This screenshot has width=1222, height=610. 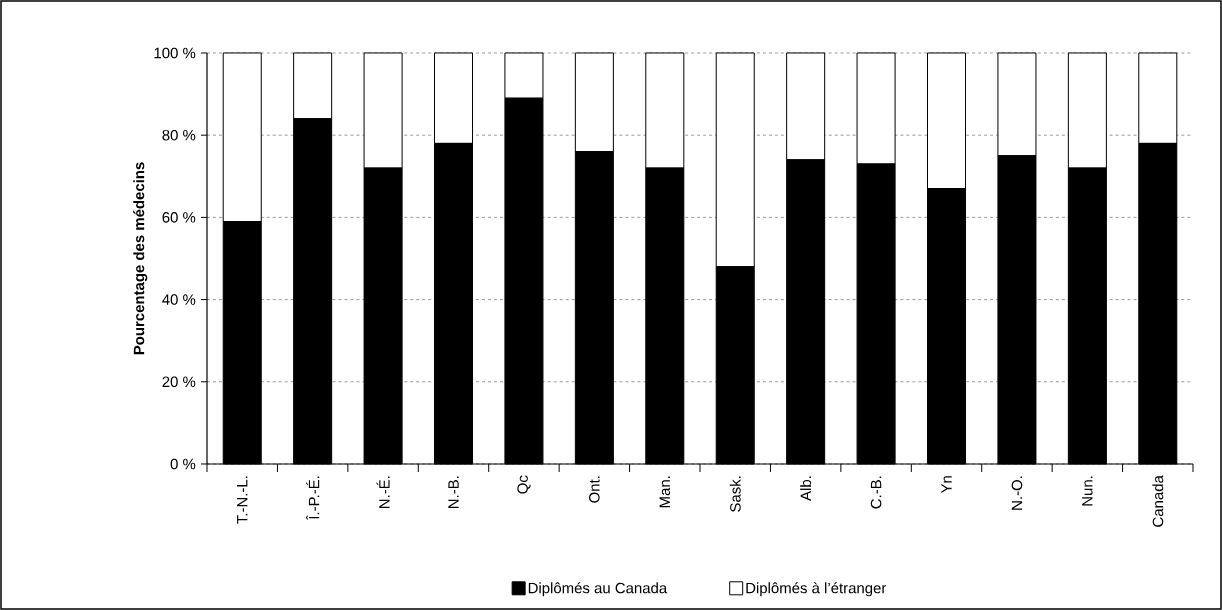 What do you see at coordinates (383, 492) in the screenshot?
I see `x-tick-label: N.-É.` at bounding box center [383, 492].